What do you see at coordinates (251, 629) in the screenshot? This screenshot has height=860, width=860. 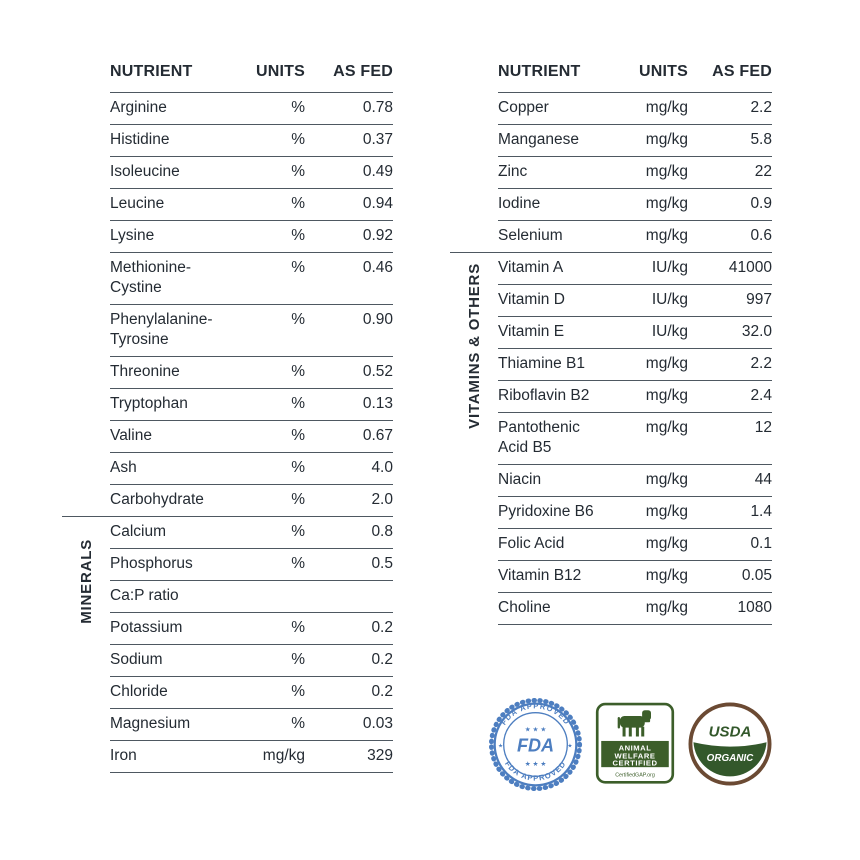 I see `table-row: Potassium % 0.2` at bounding box center [251, 629].